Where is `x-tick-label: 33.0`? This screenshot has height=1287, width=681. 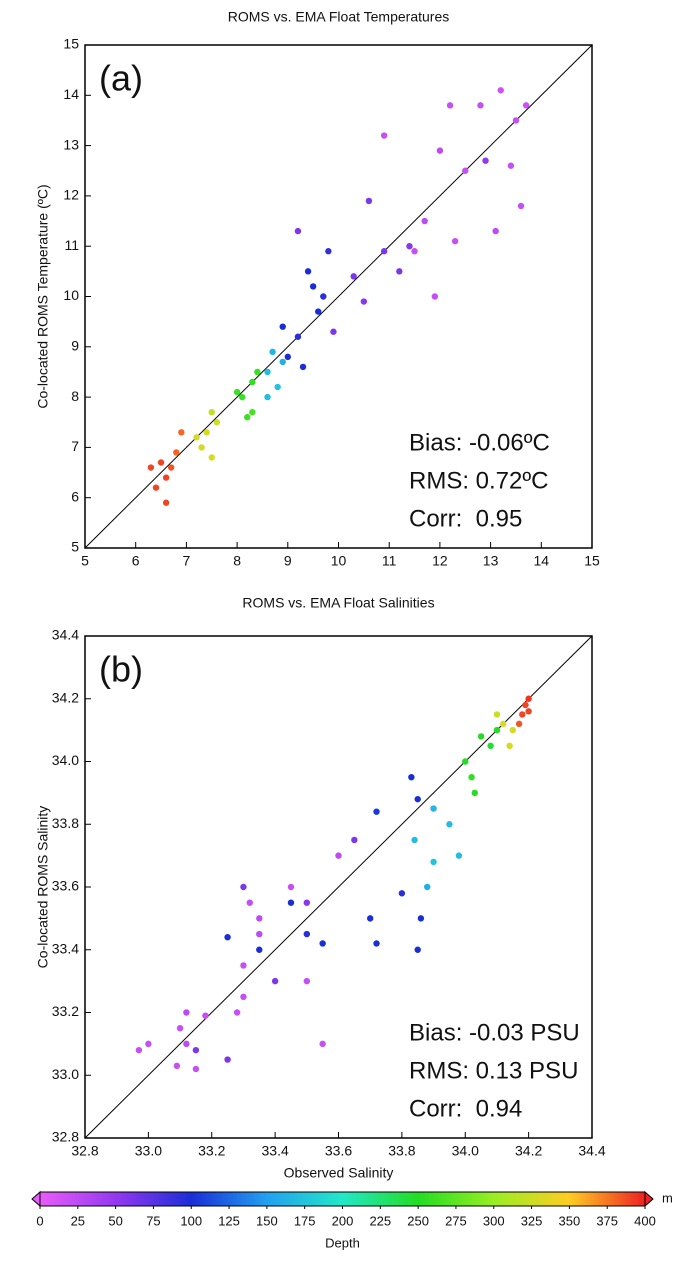 x-tick-label: 33.0 is located at coordinates (148, 1151).